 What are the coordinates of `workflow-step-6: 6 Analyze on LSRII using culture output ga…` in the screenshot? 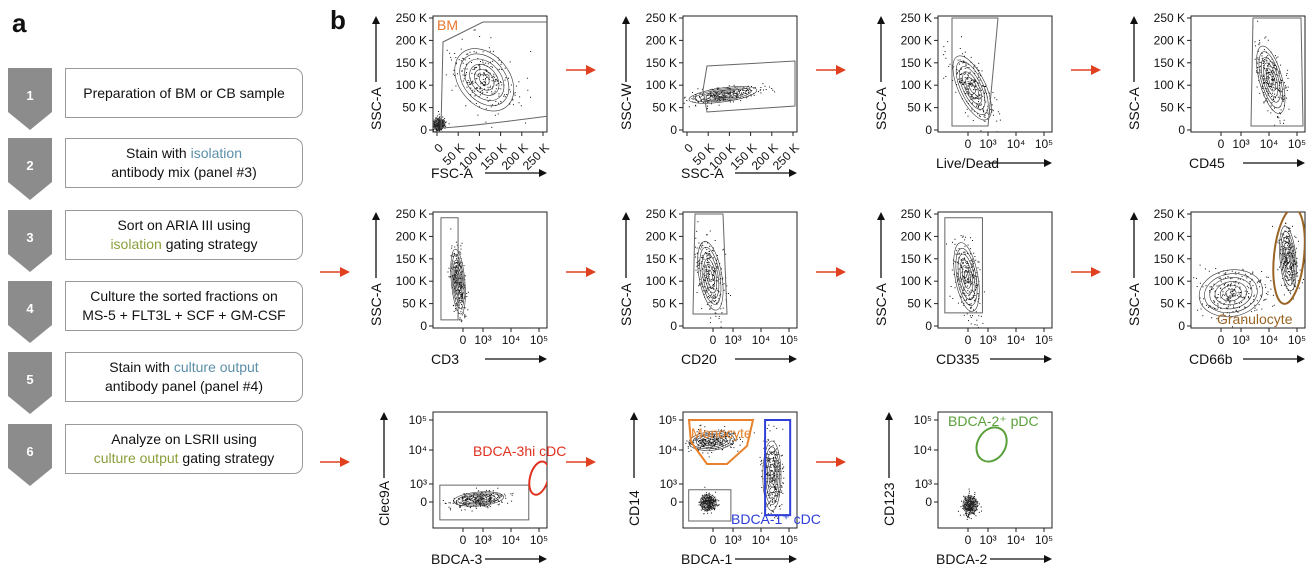 It's located at (156, 455).